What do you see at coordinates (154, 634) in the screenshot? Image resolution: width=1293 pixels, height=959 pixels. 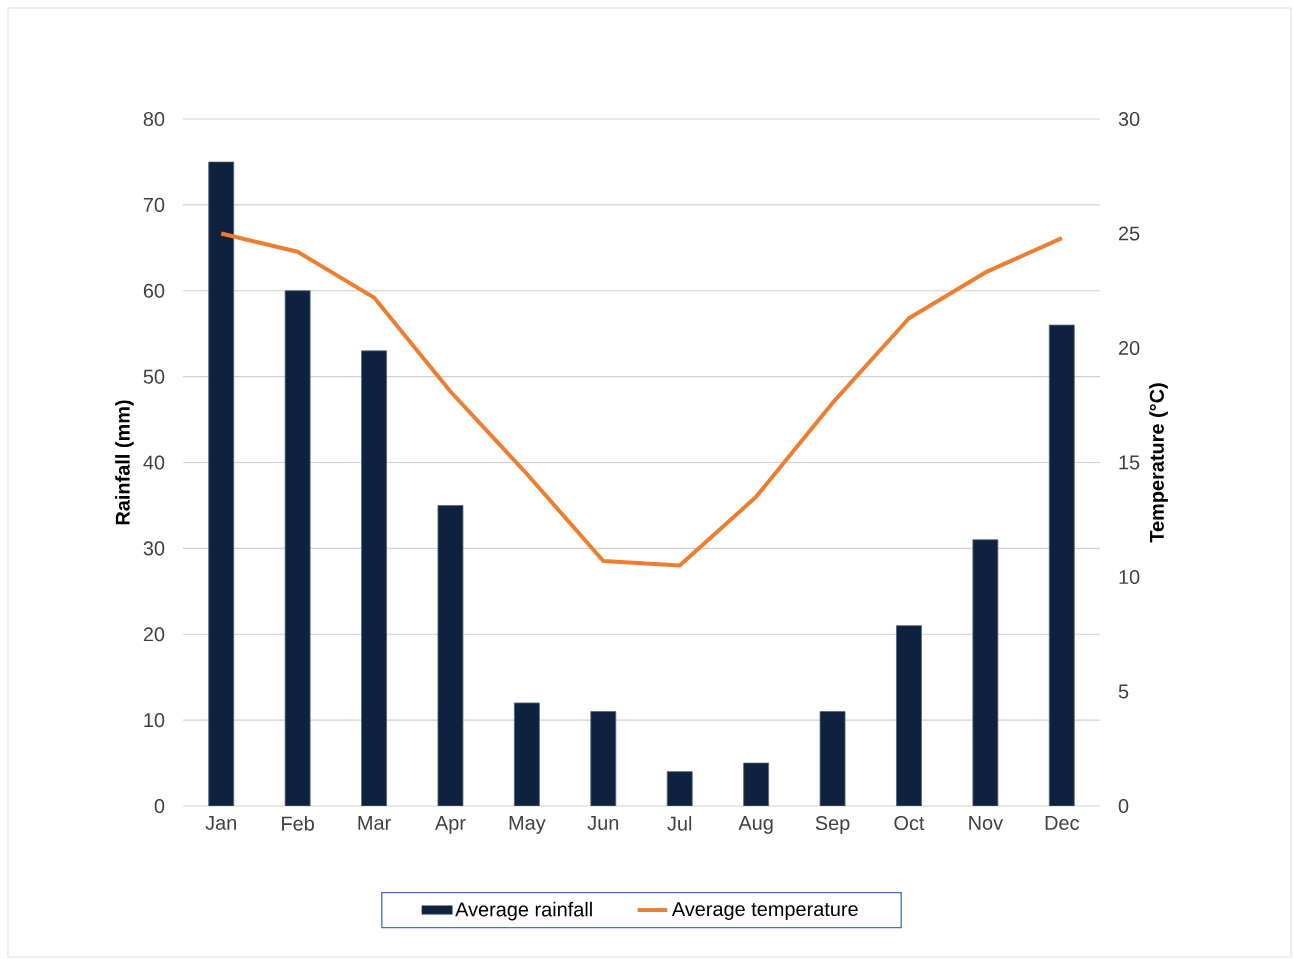 I see `y-tick-label: 20` at bounding box center [154, 634].